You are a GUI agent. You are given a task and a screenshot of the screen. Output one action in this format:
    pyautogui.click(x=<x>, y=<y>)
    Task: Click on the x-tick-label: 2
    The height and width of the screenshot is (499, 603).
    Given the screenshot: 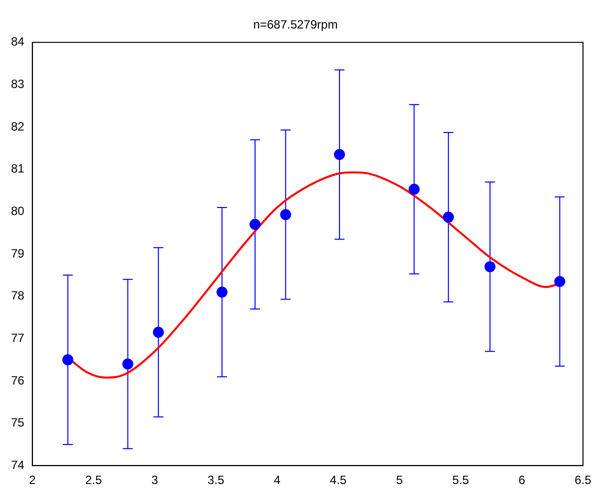 What is the action you would take?
    pyautogui.click(x=32, y=480)
    